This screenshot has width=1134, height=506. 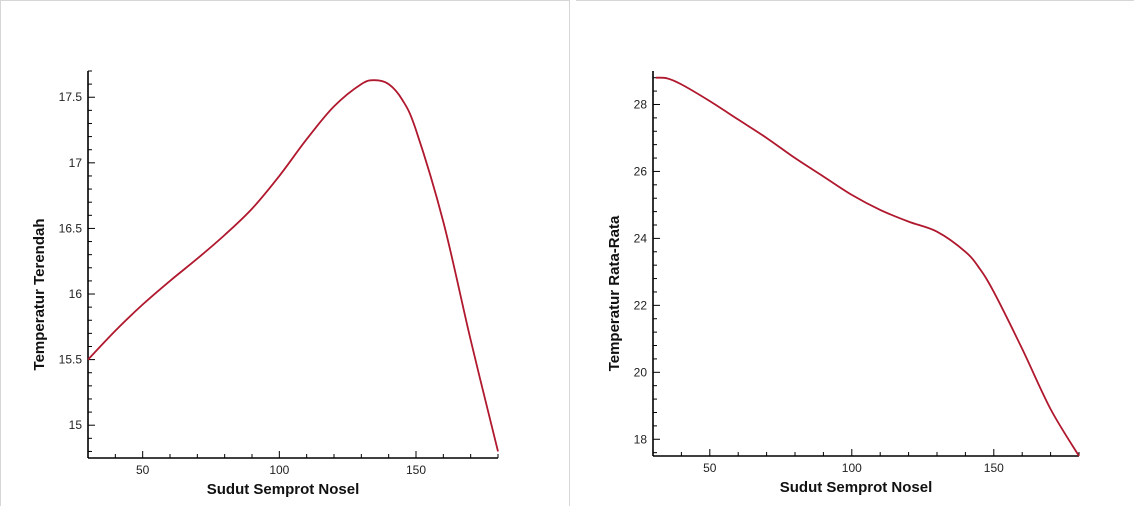 I want to click on y-tick-label: 16.5, so click(x=71, y=228).